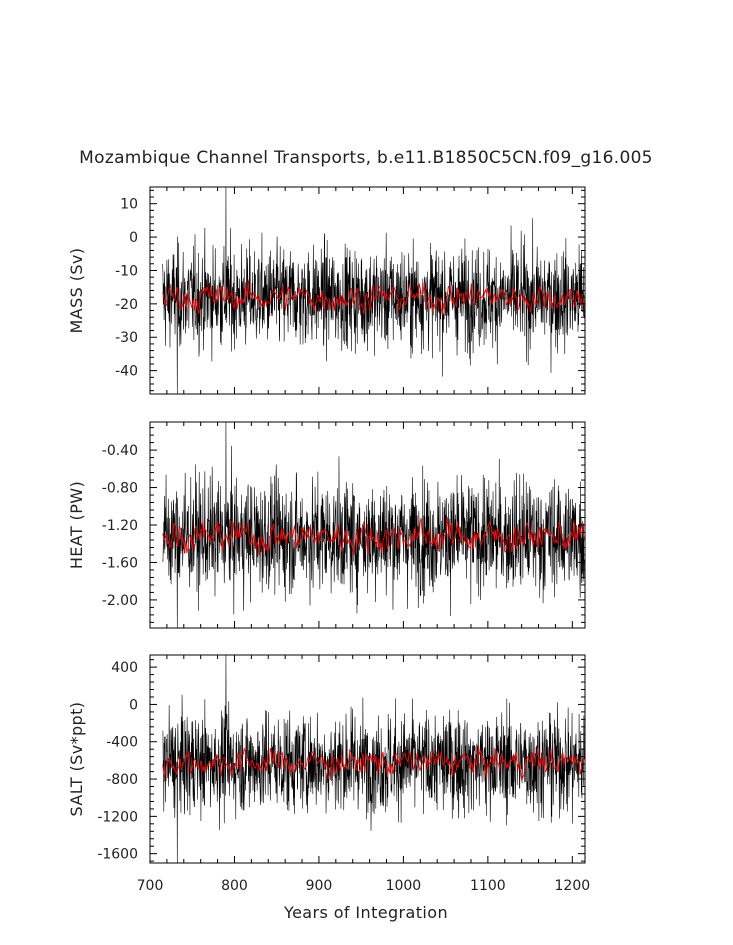 The height and width of the screenshot is (945, 733). What do you see at coordinates (573, 886) in the screenshot?
I see `x-tick-label: 1200` at bounding box center [573, 886].